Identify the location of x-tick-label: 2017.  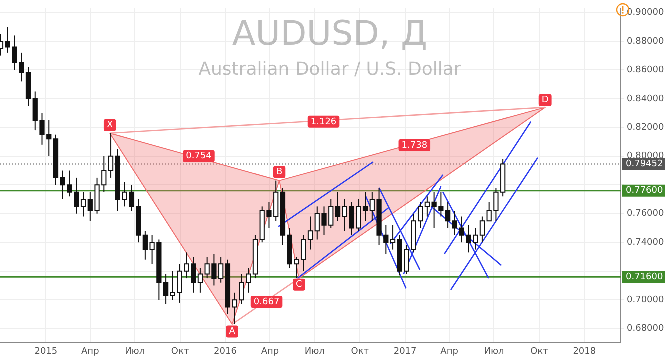
(405, 351).